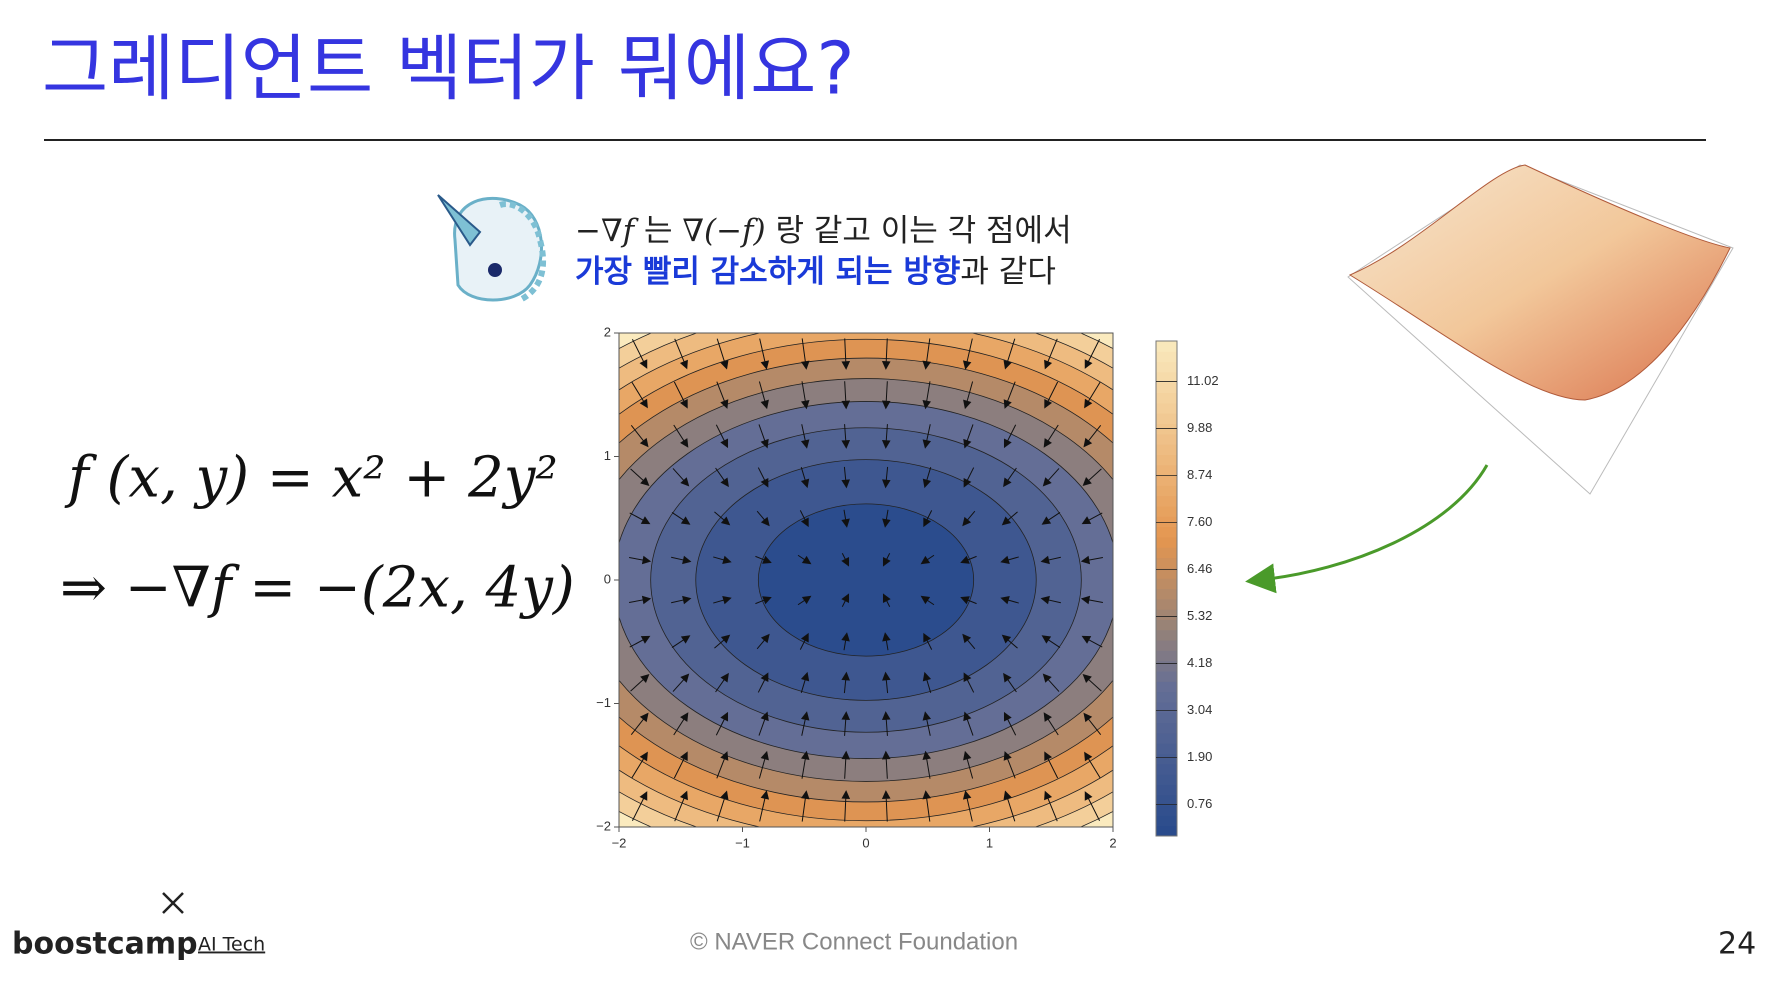 The image size is (1779, 981). What do you see at coordinates (619, 842) in the screenshot?
I see `x-tick-label: −2` at bounding box center [619, 842].